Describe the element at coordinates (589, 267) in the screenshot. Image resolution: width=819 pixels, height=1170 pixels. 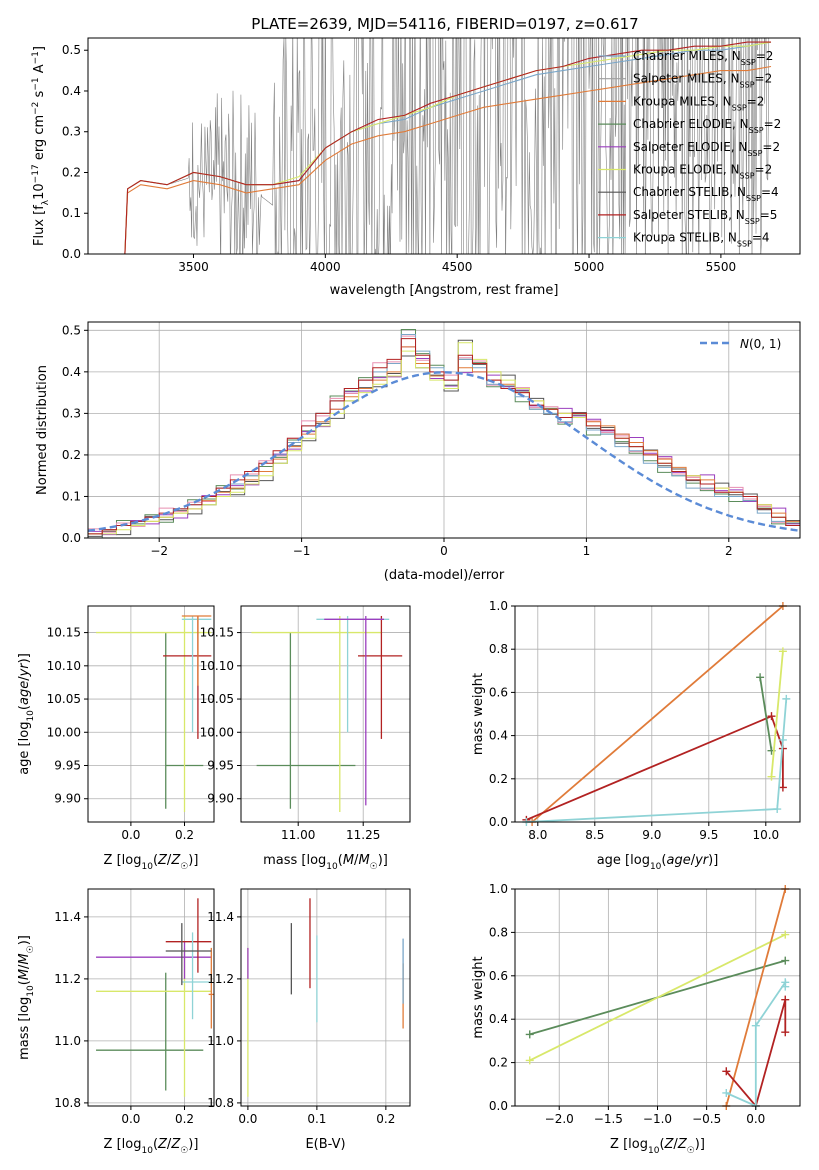
I see `x-tick-label: 5000` at that location.